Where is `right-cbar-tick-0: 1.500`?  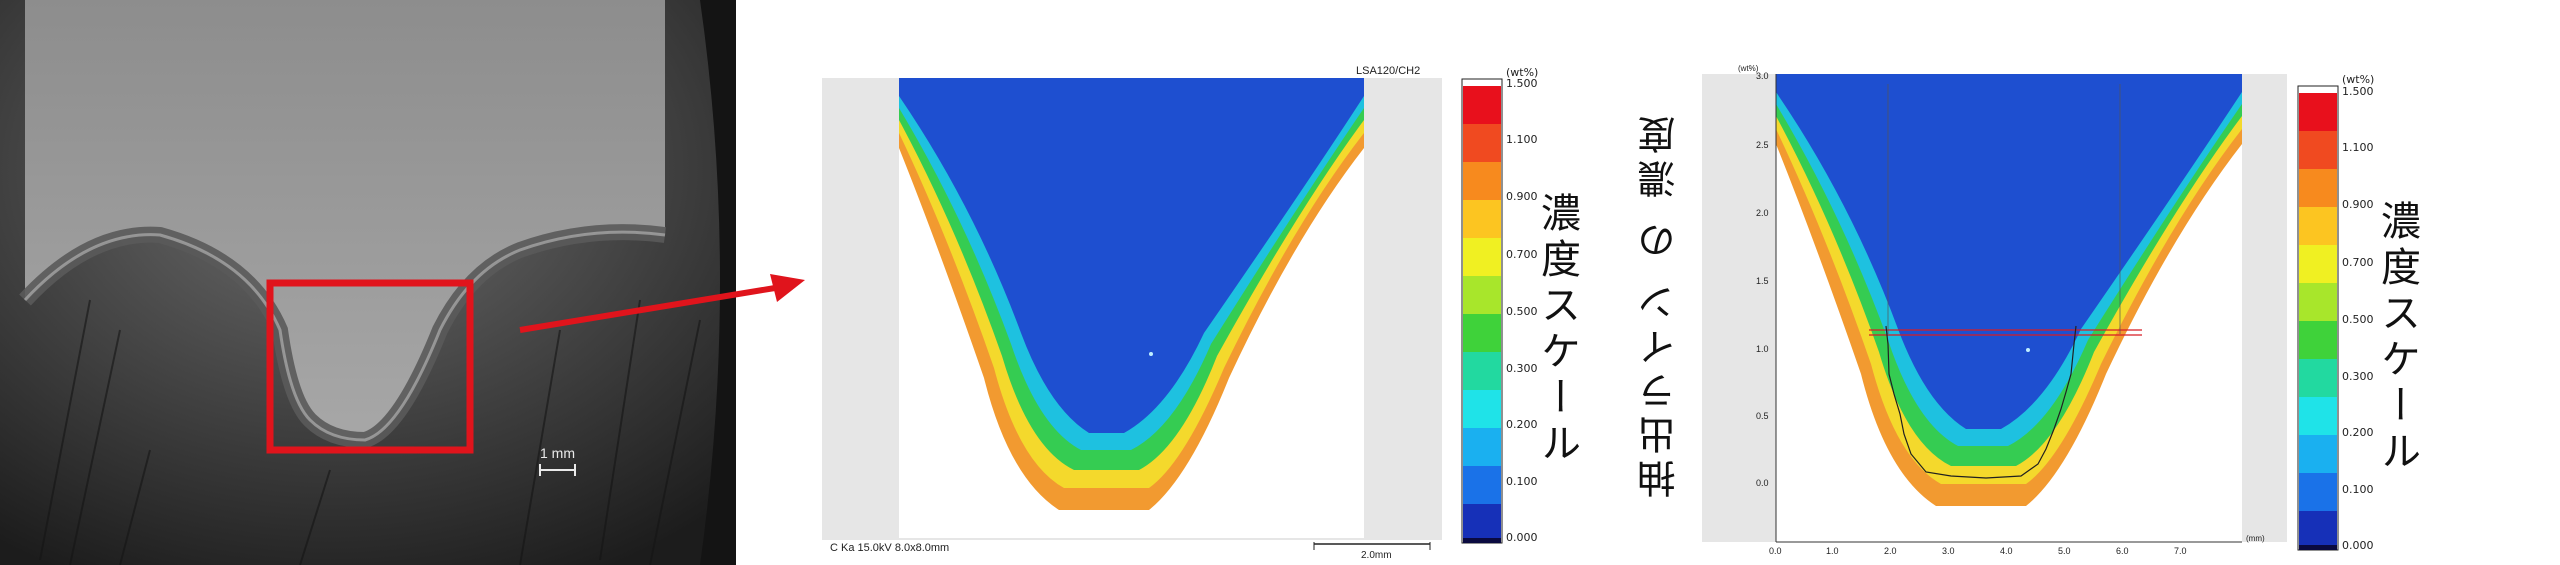
right-cbar-tick-0: 1.500 is located at coordinates (2358, 91).